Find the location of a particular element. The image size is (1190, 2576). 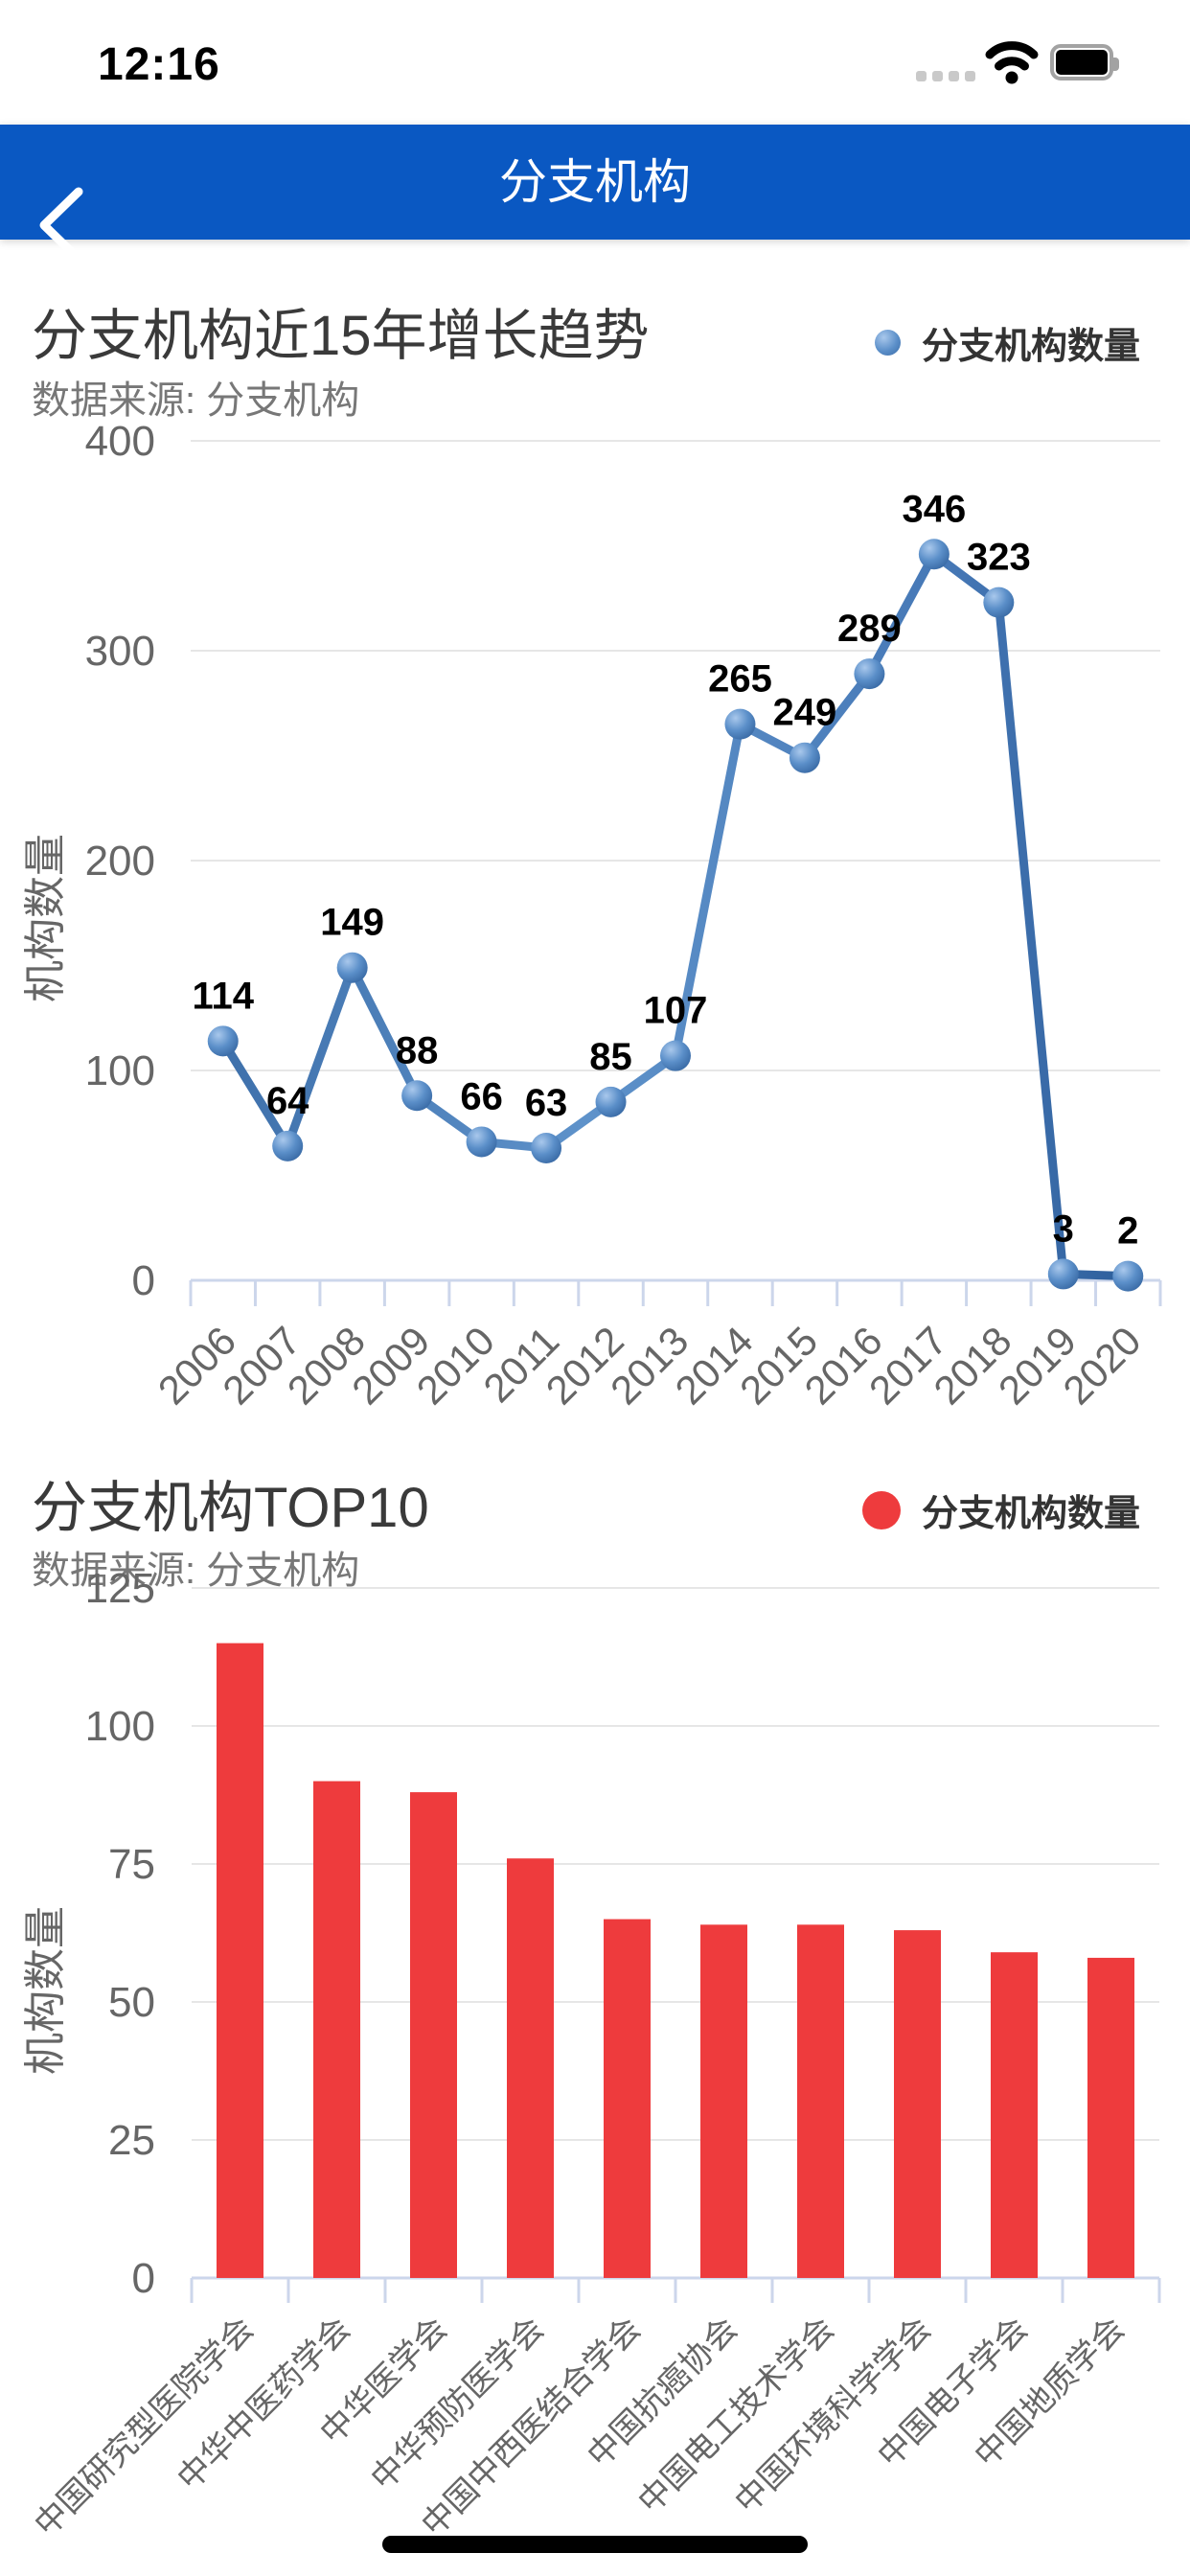

back-button is located at coordinates (82, 199).